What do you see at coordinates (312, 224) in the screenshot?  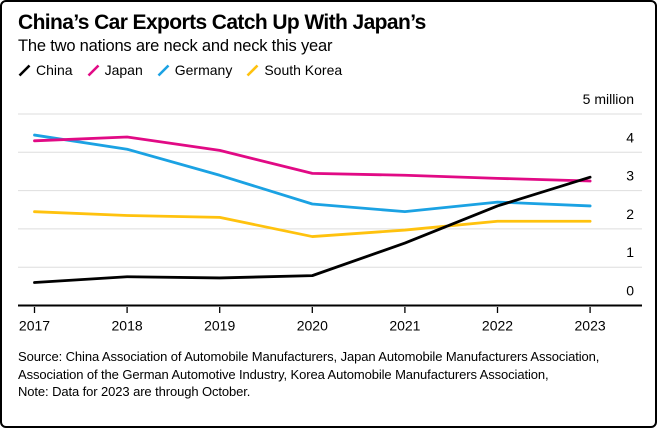 I see `series-line-south-korea` at bounding box center [312, 224].